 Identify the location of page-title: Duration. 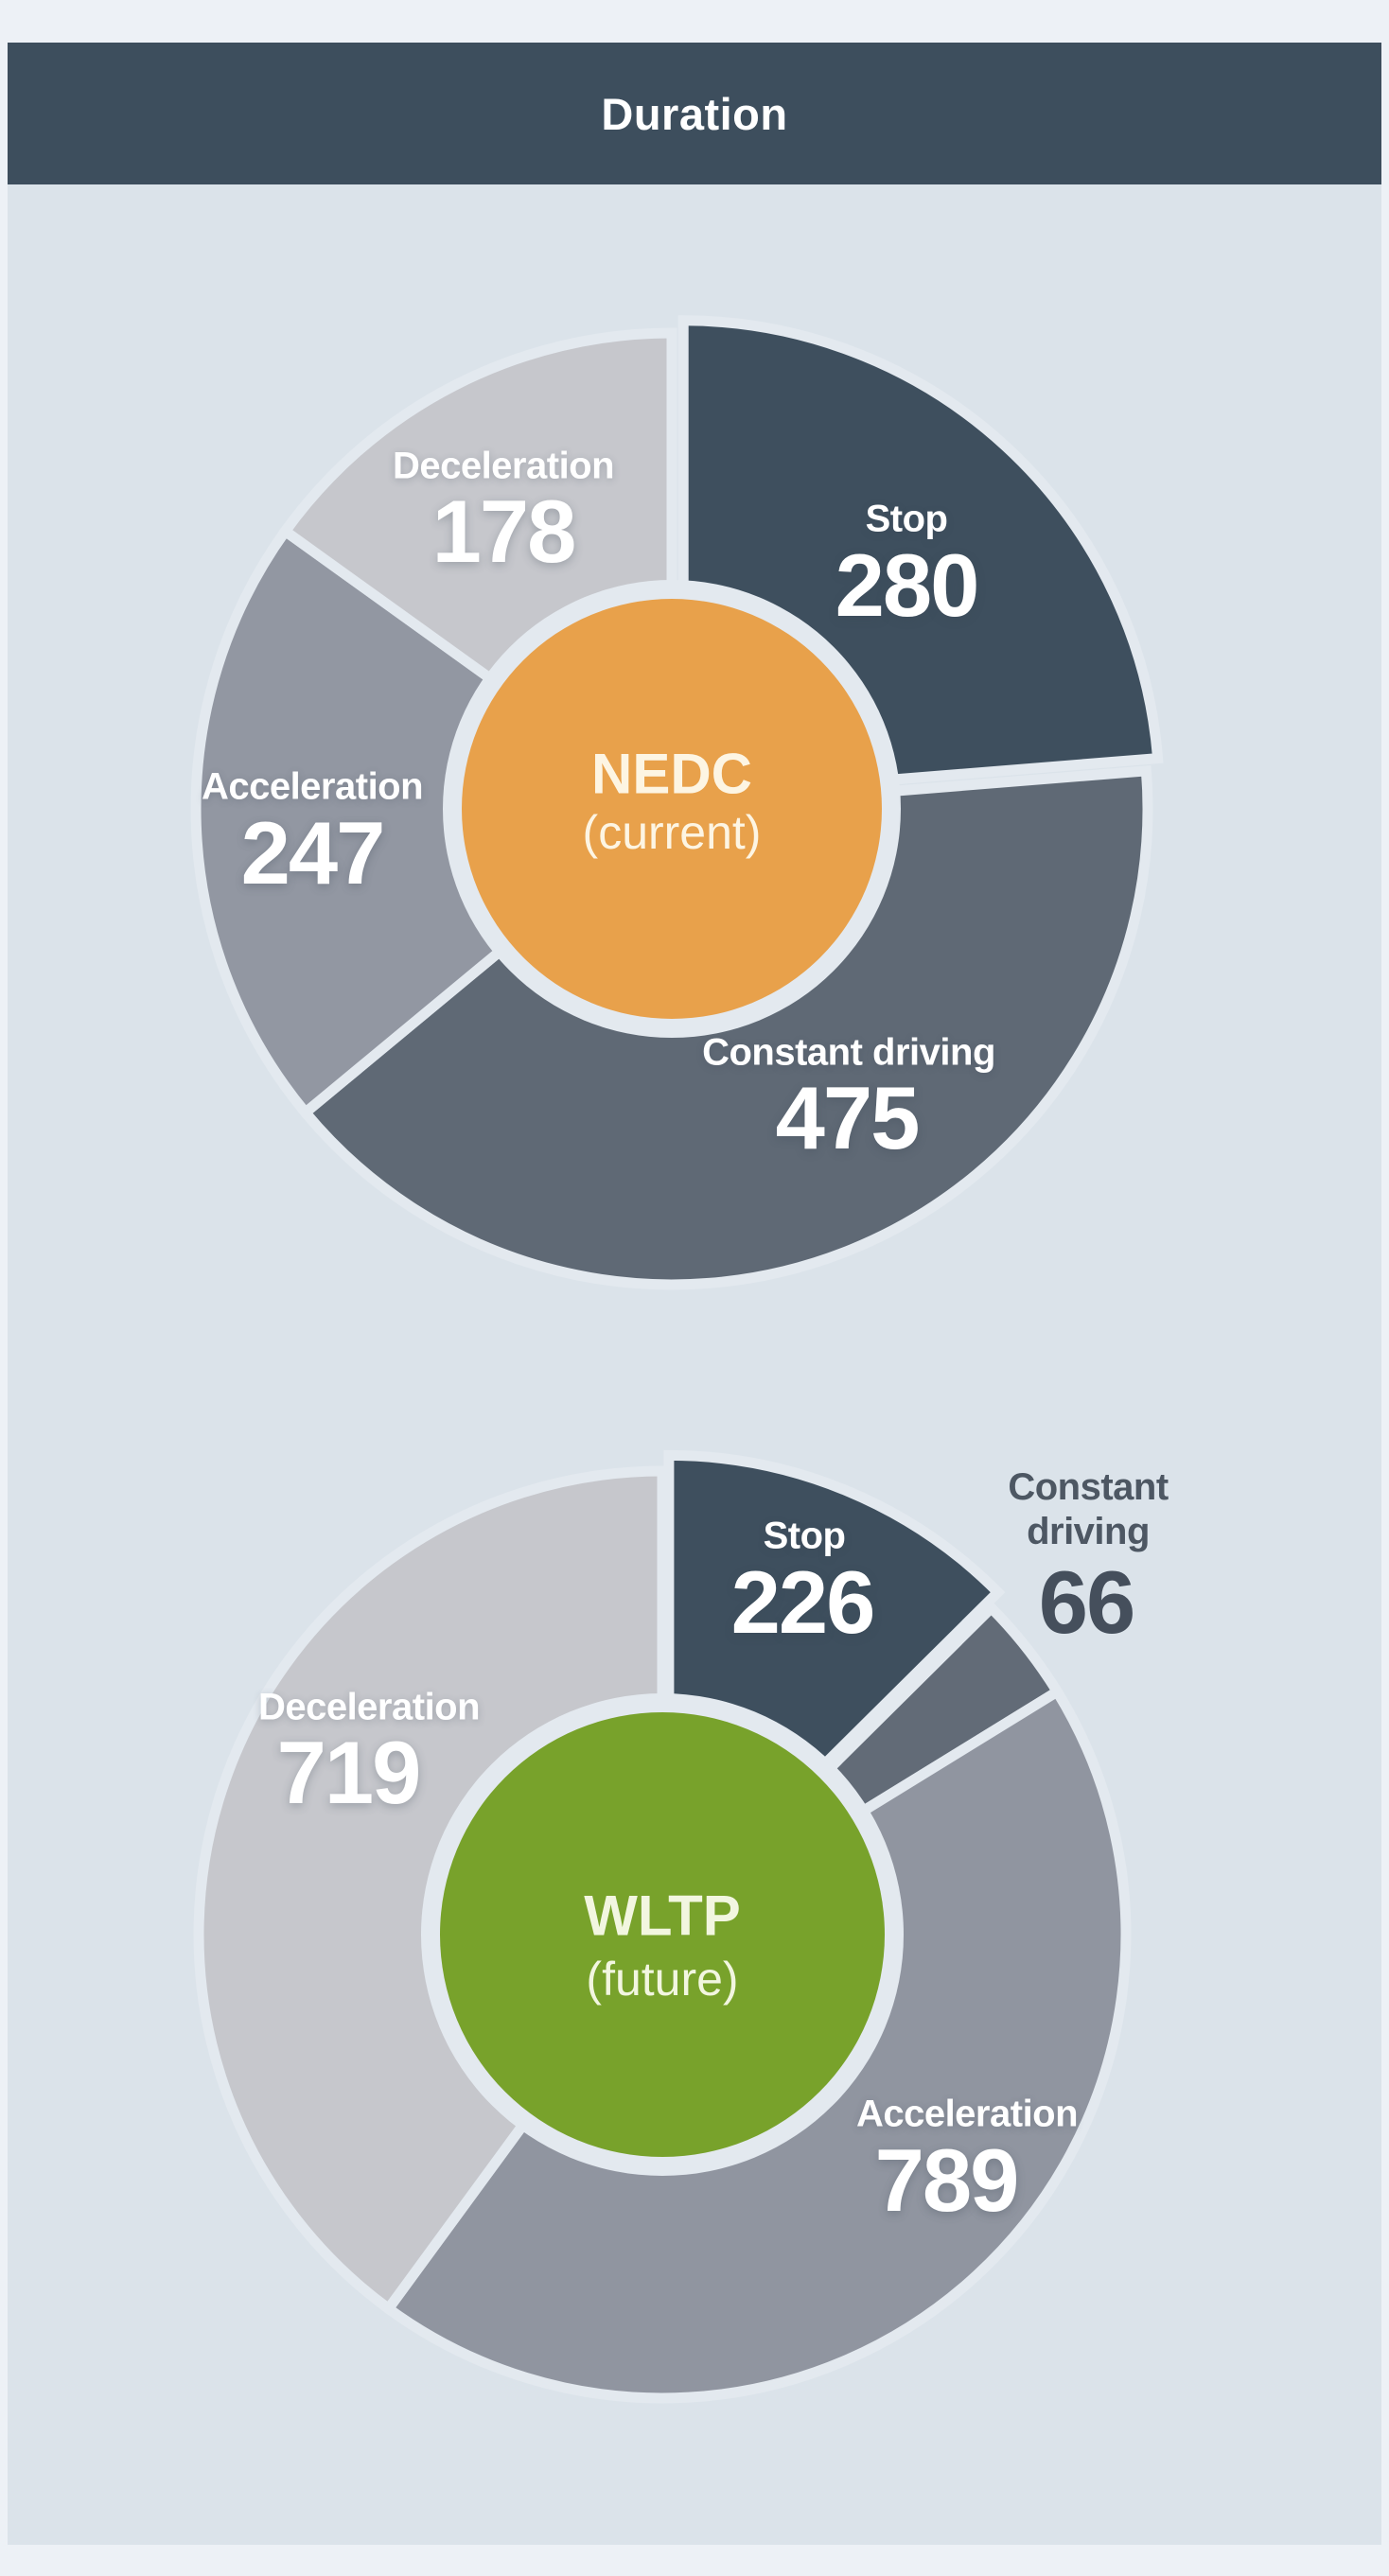
(694, 113).